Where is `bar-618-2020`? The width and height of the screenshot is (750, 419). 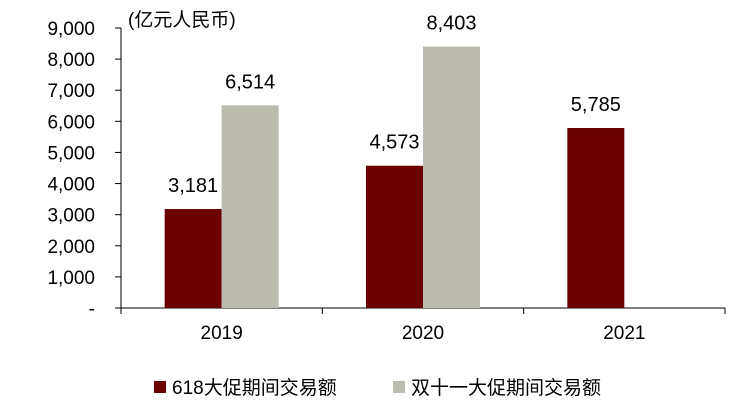 bar-618-2020 is located at coordinates (394, 236).